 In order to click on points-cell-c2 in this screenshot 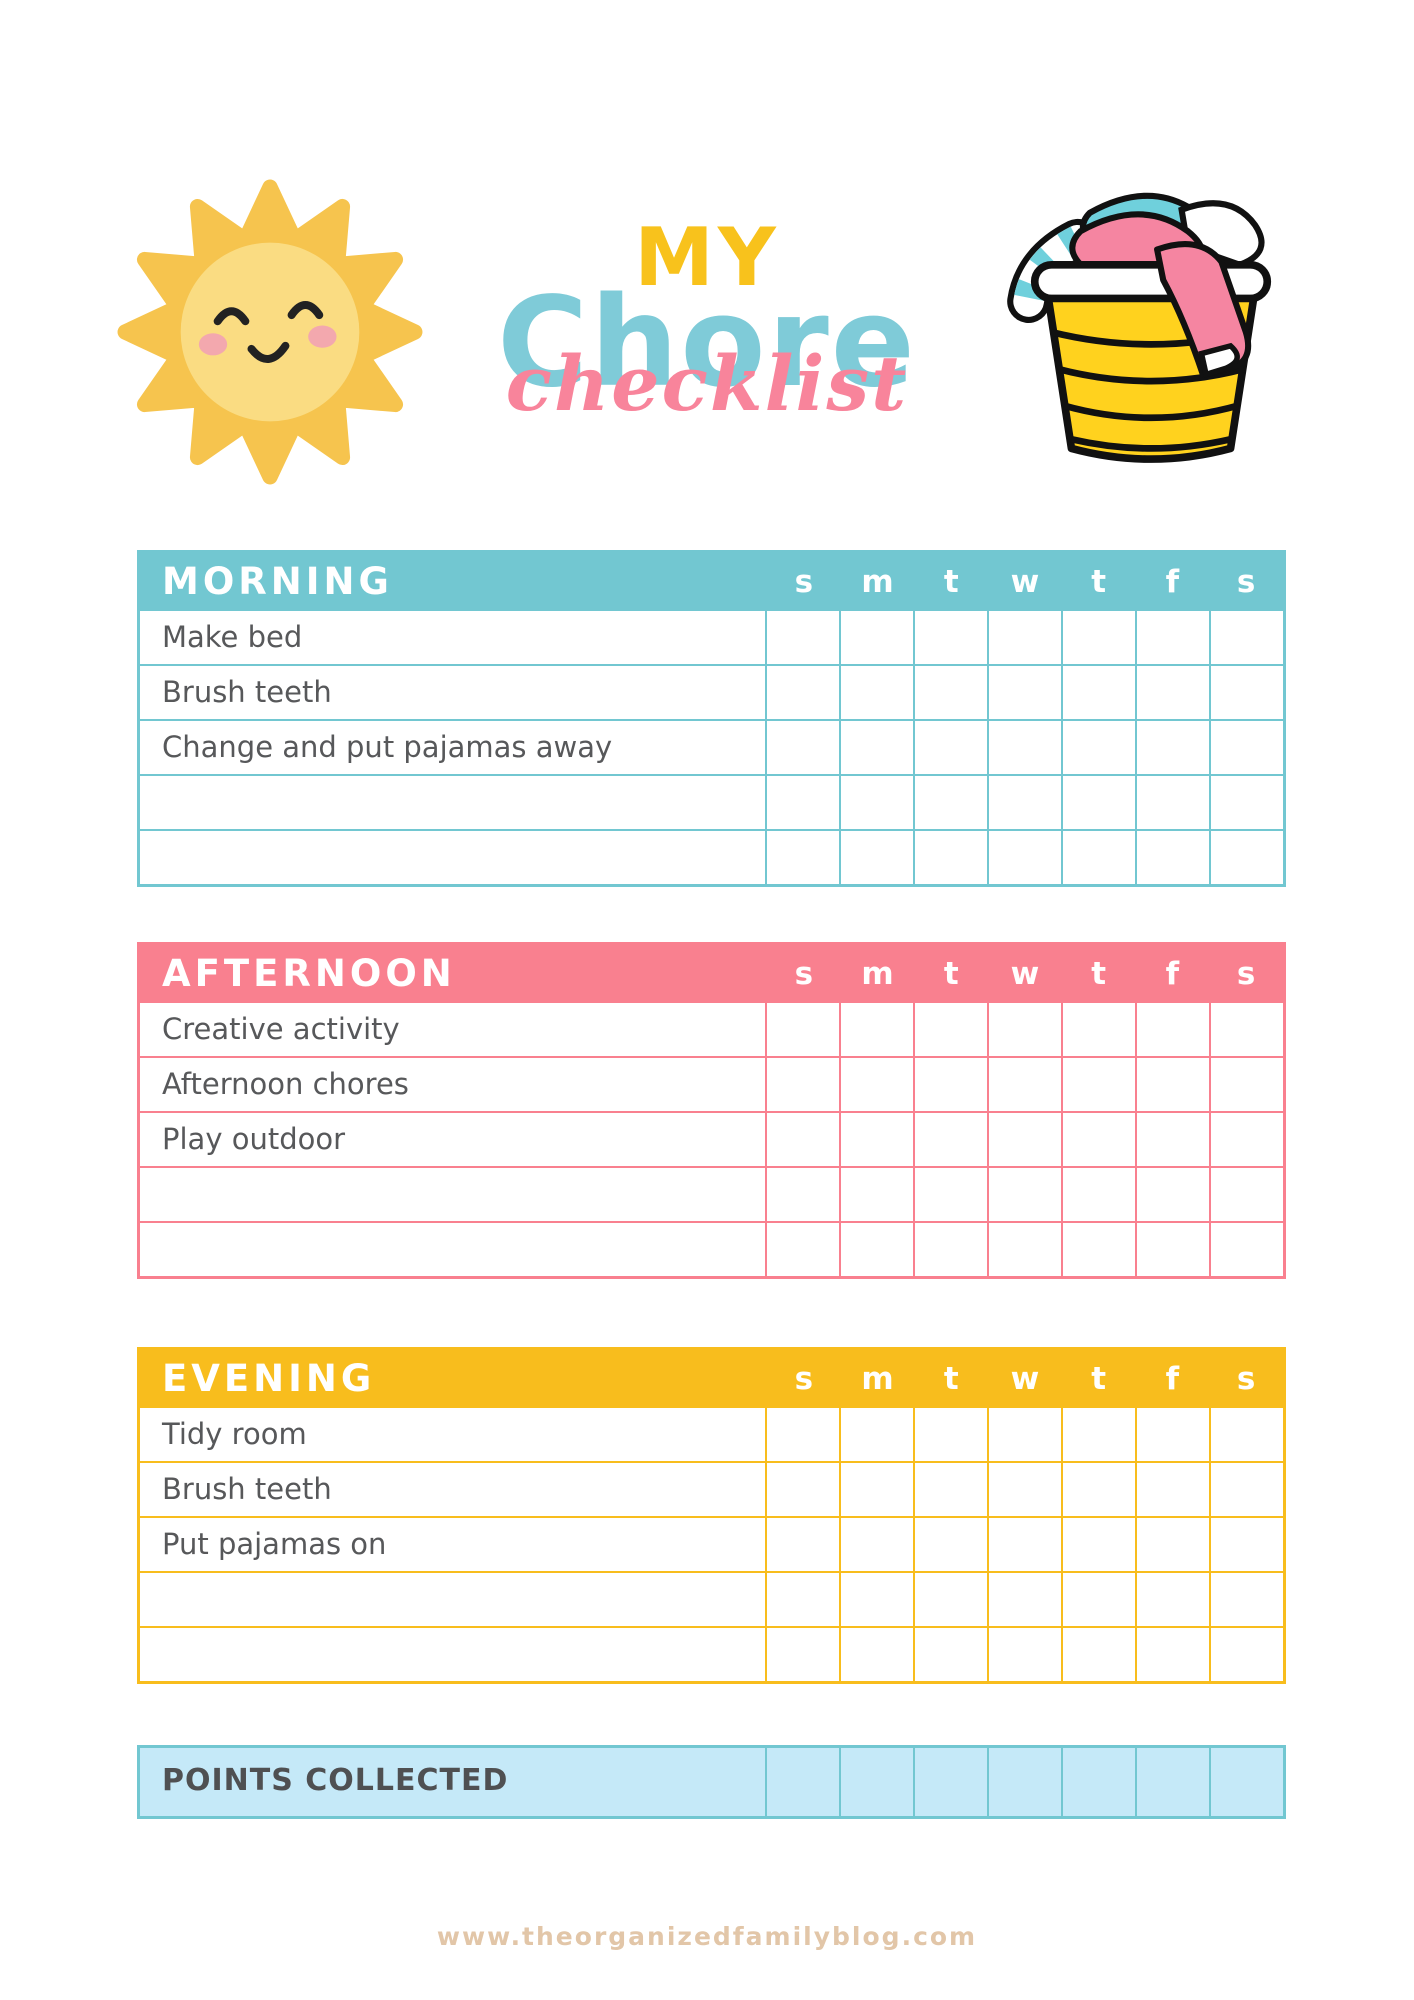, I will do `click(876, 1782)`.